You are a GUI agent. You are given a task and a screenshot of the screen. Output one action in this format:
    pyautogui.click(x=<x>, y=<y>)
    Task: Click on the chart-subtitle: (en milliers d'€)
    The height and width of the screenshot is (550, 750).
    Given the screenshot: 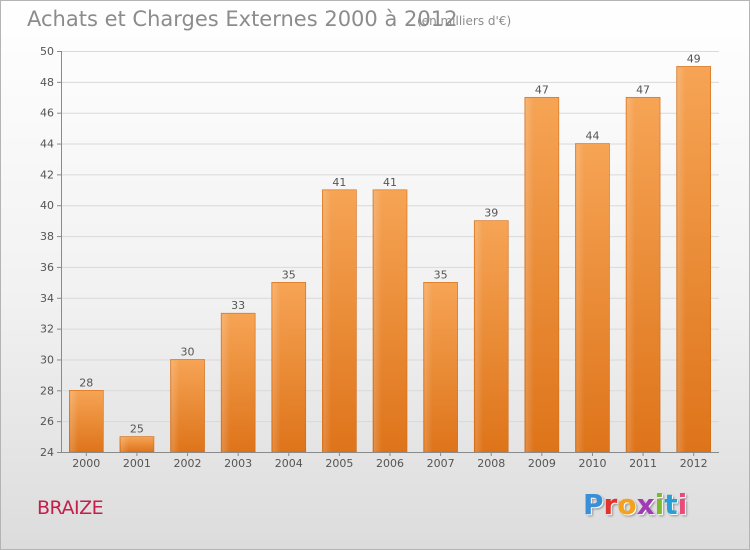 What is the action you would take?
    pyautogui.click(x=464, y=21)
    